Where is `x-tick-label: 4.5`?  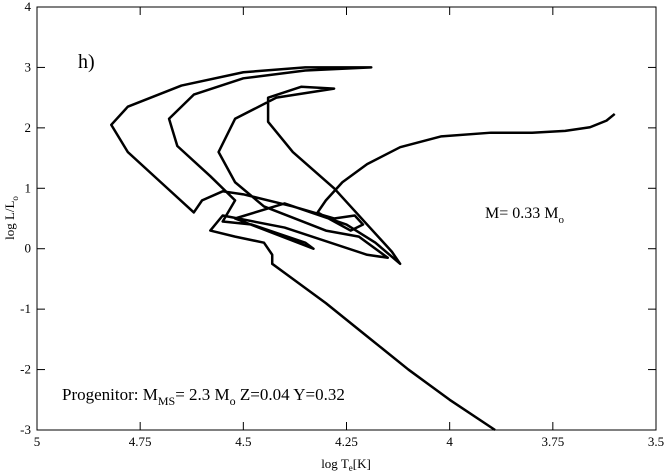
x-tick-label: 4.5 is located at coordinates (243, 441).